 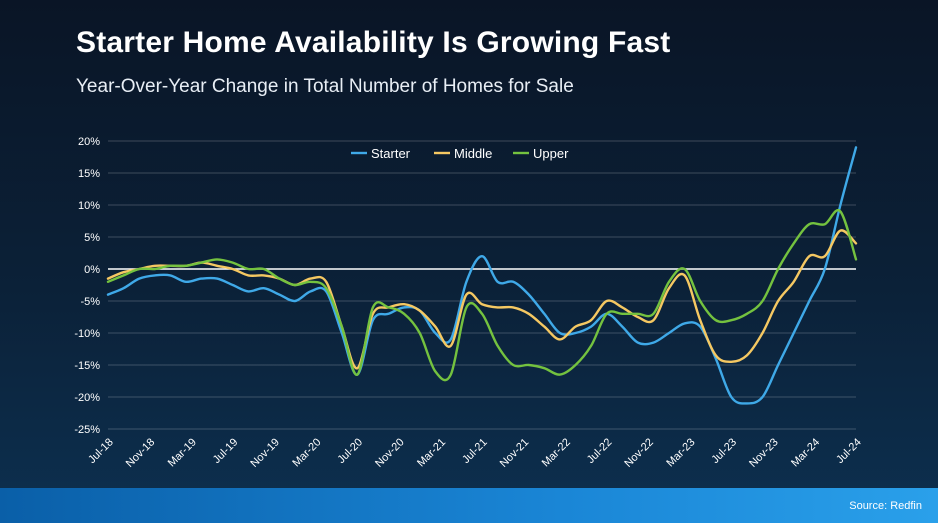 I want to click on x-tick-label: Nov-19, so click(x=265, y=453).